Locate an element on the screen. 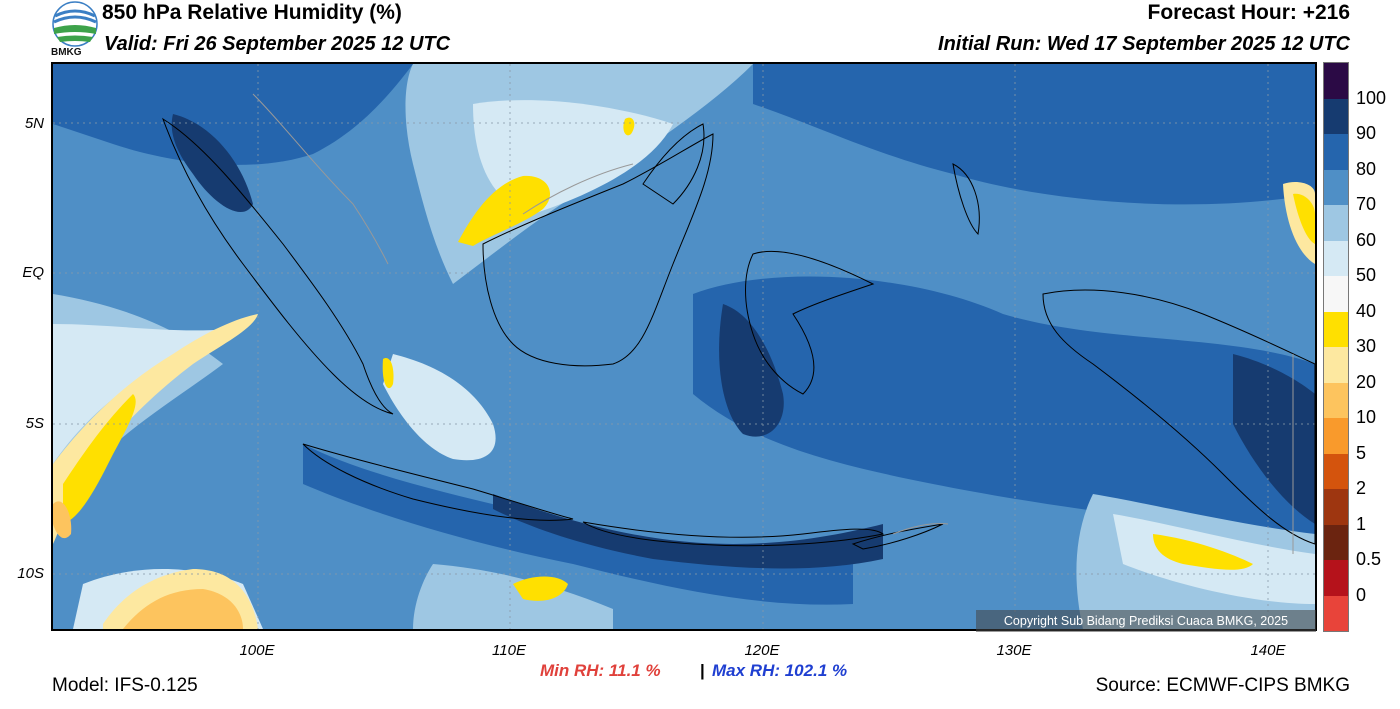 This screenshot has width=1400, height=709. colorbar is located at coordinates (1336, 347).